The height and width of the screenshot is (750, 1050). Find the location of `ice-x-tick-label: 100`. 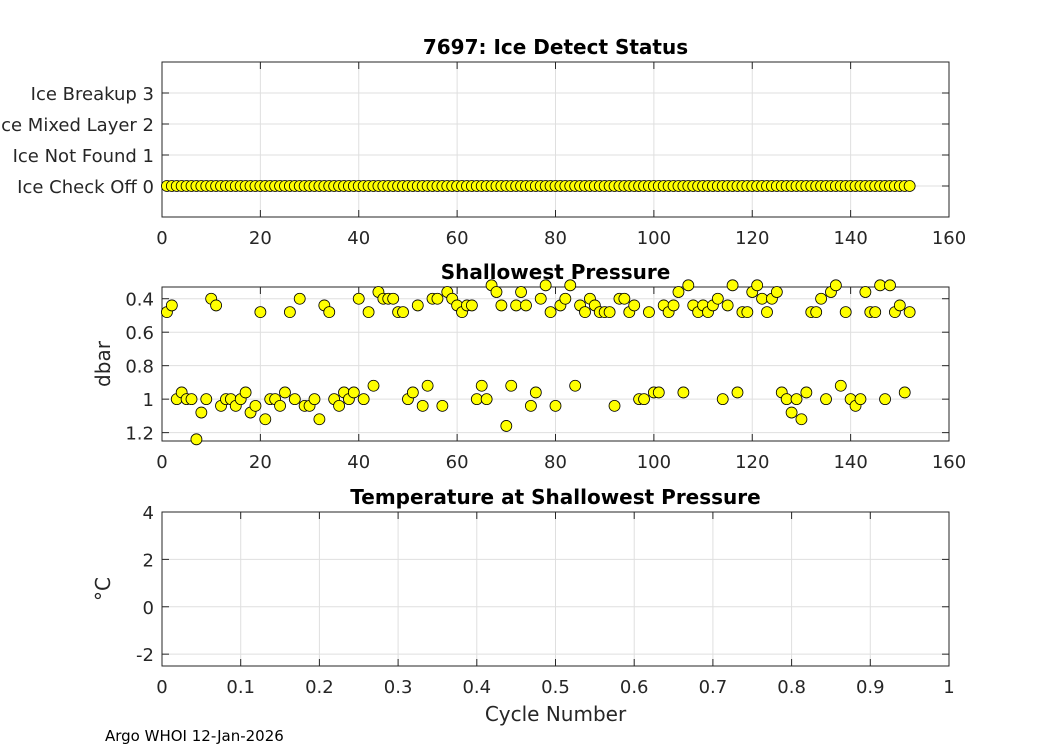

ice-x-tick-label: 100 is located at coordinates (654, 238).